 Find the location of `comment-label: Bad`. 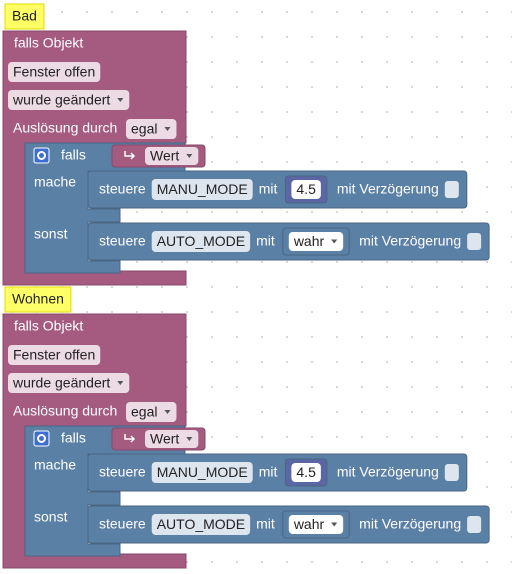

comment-label: Bad is located at coordinates (24, 16).